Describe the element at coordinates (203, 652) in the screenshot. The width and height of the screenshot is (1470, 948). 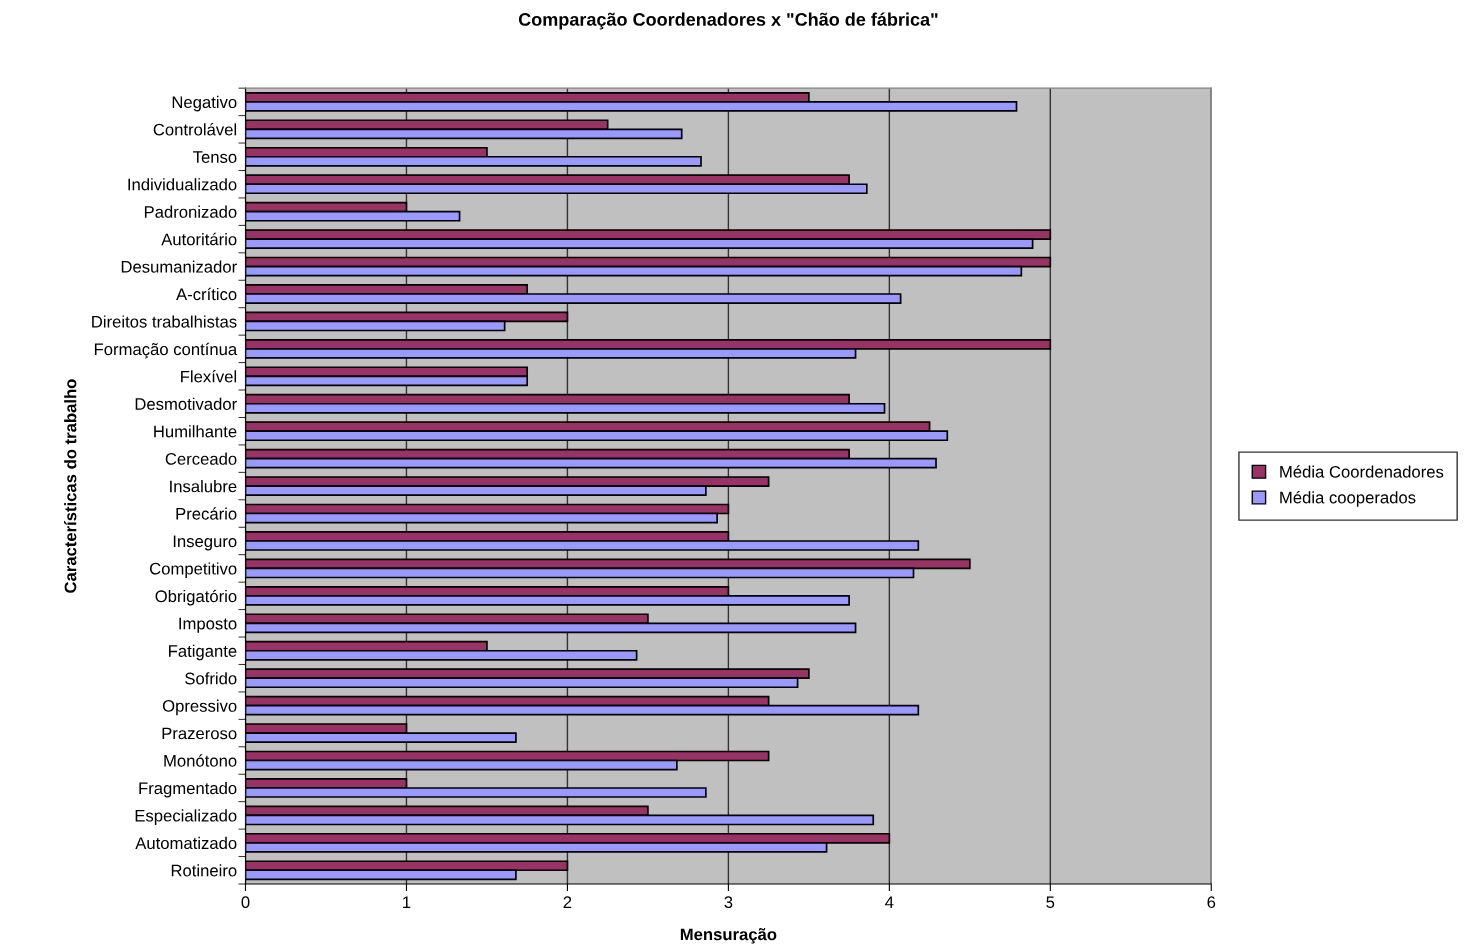
I see `y-tick-label: Fatigante` at that location.